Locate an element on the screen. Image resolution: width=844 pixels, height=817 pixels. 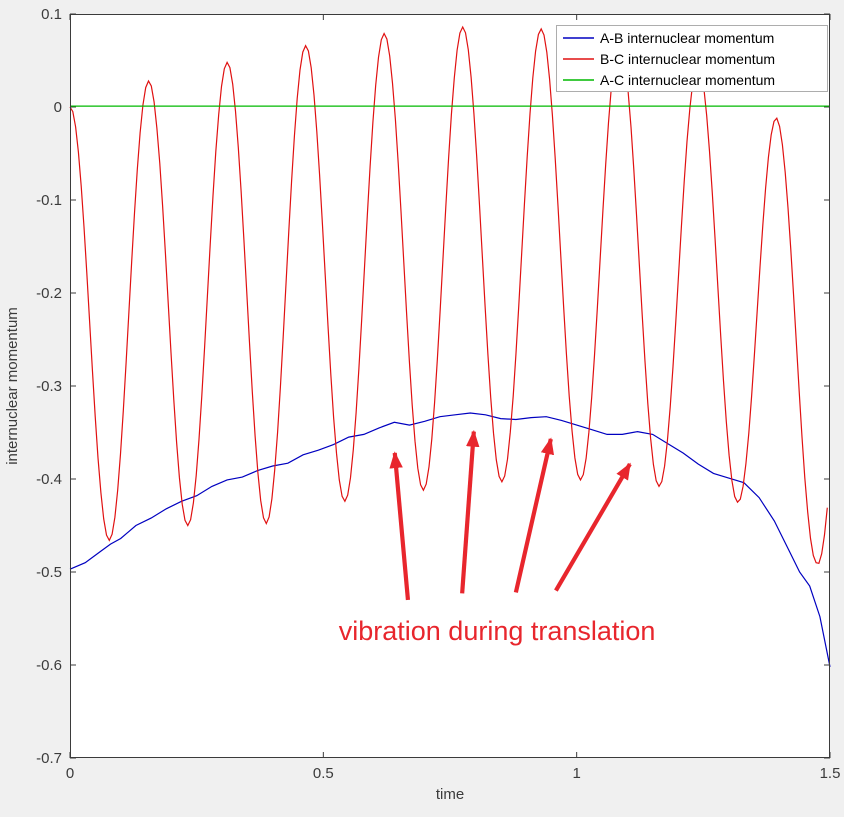
y-tick-label: 0 is located at coordinates (58, 107).